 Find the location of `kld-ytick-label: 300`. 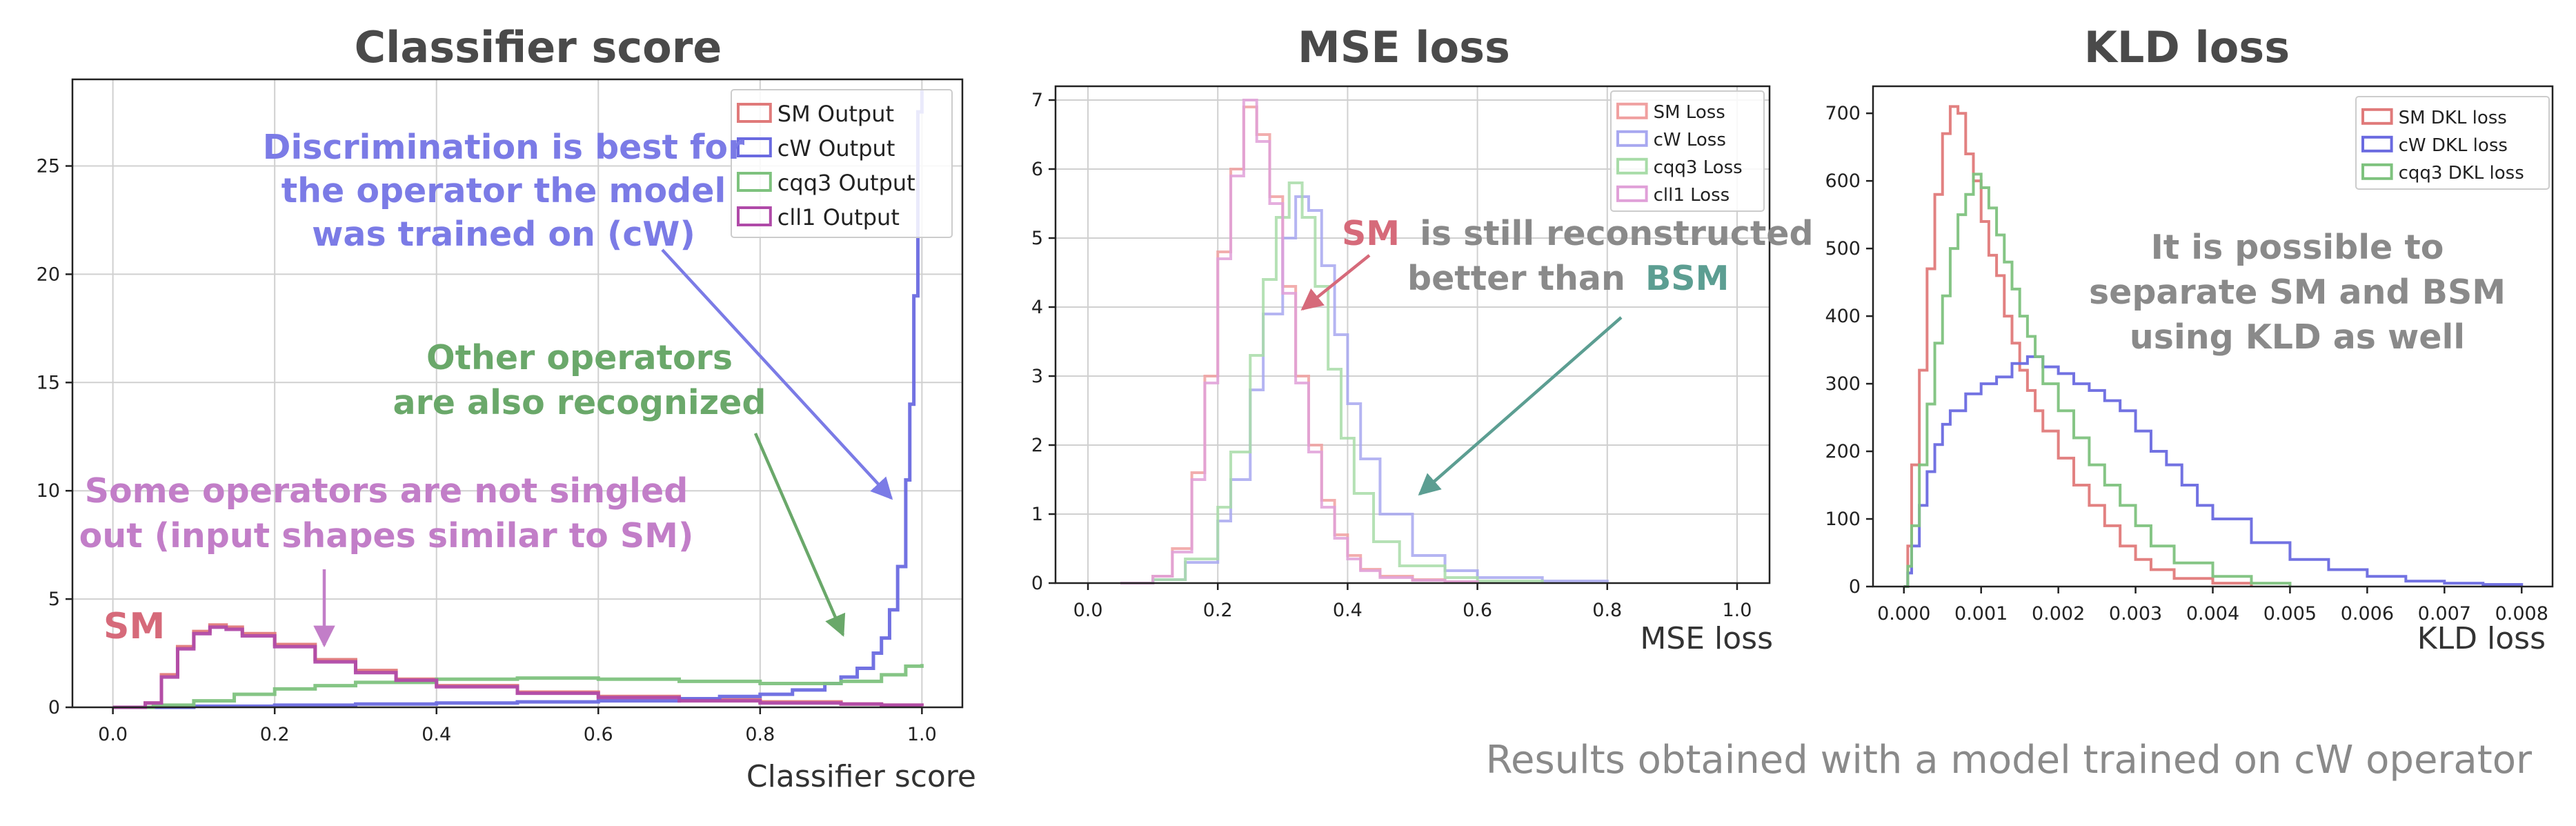

kld-ytick-label: 300 is located at coordinates (1843, 384).